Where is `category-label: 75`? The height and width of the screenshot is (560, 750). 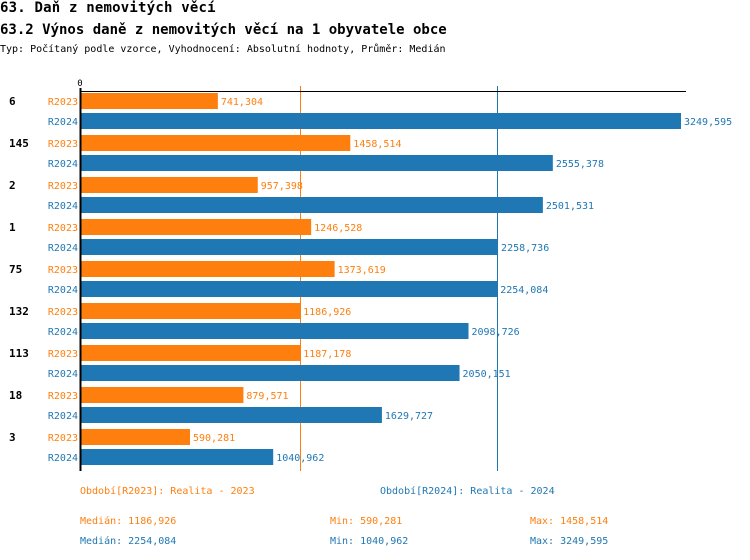
category-label: 75 is located at coordinates (15, 269).